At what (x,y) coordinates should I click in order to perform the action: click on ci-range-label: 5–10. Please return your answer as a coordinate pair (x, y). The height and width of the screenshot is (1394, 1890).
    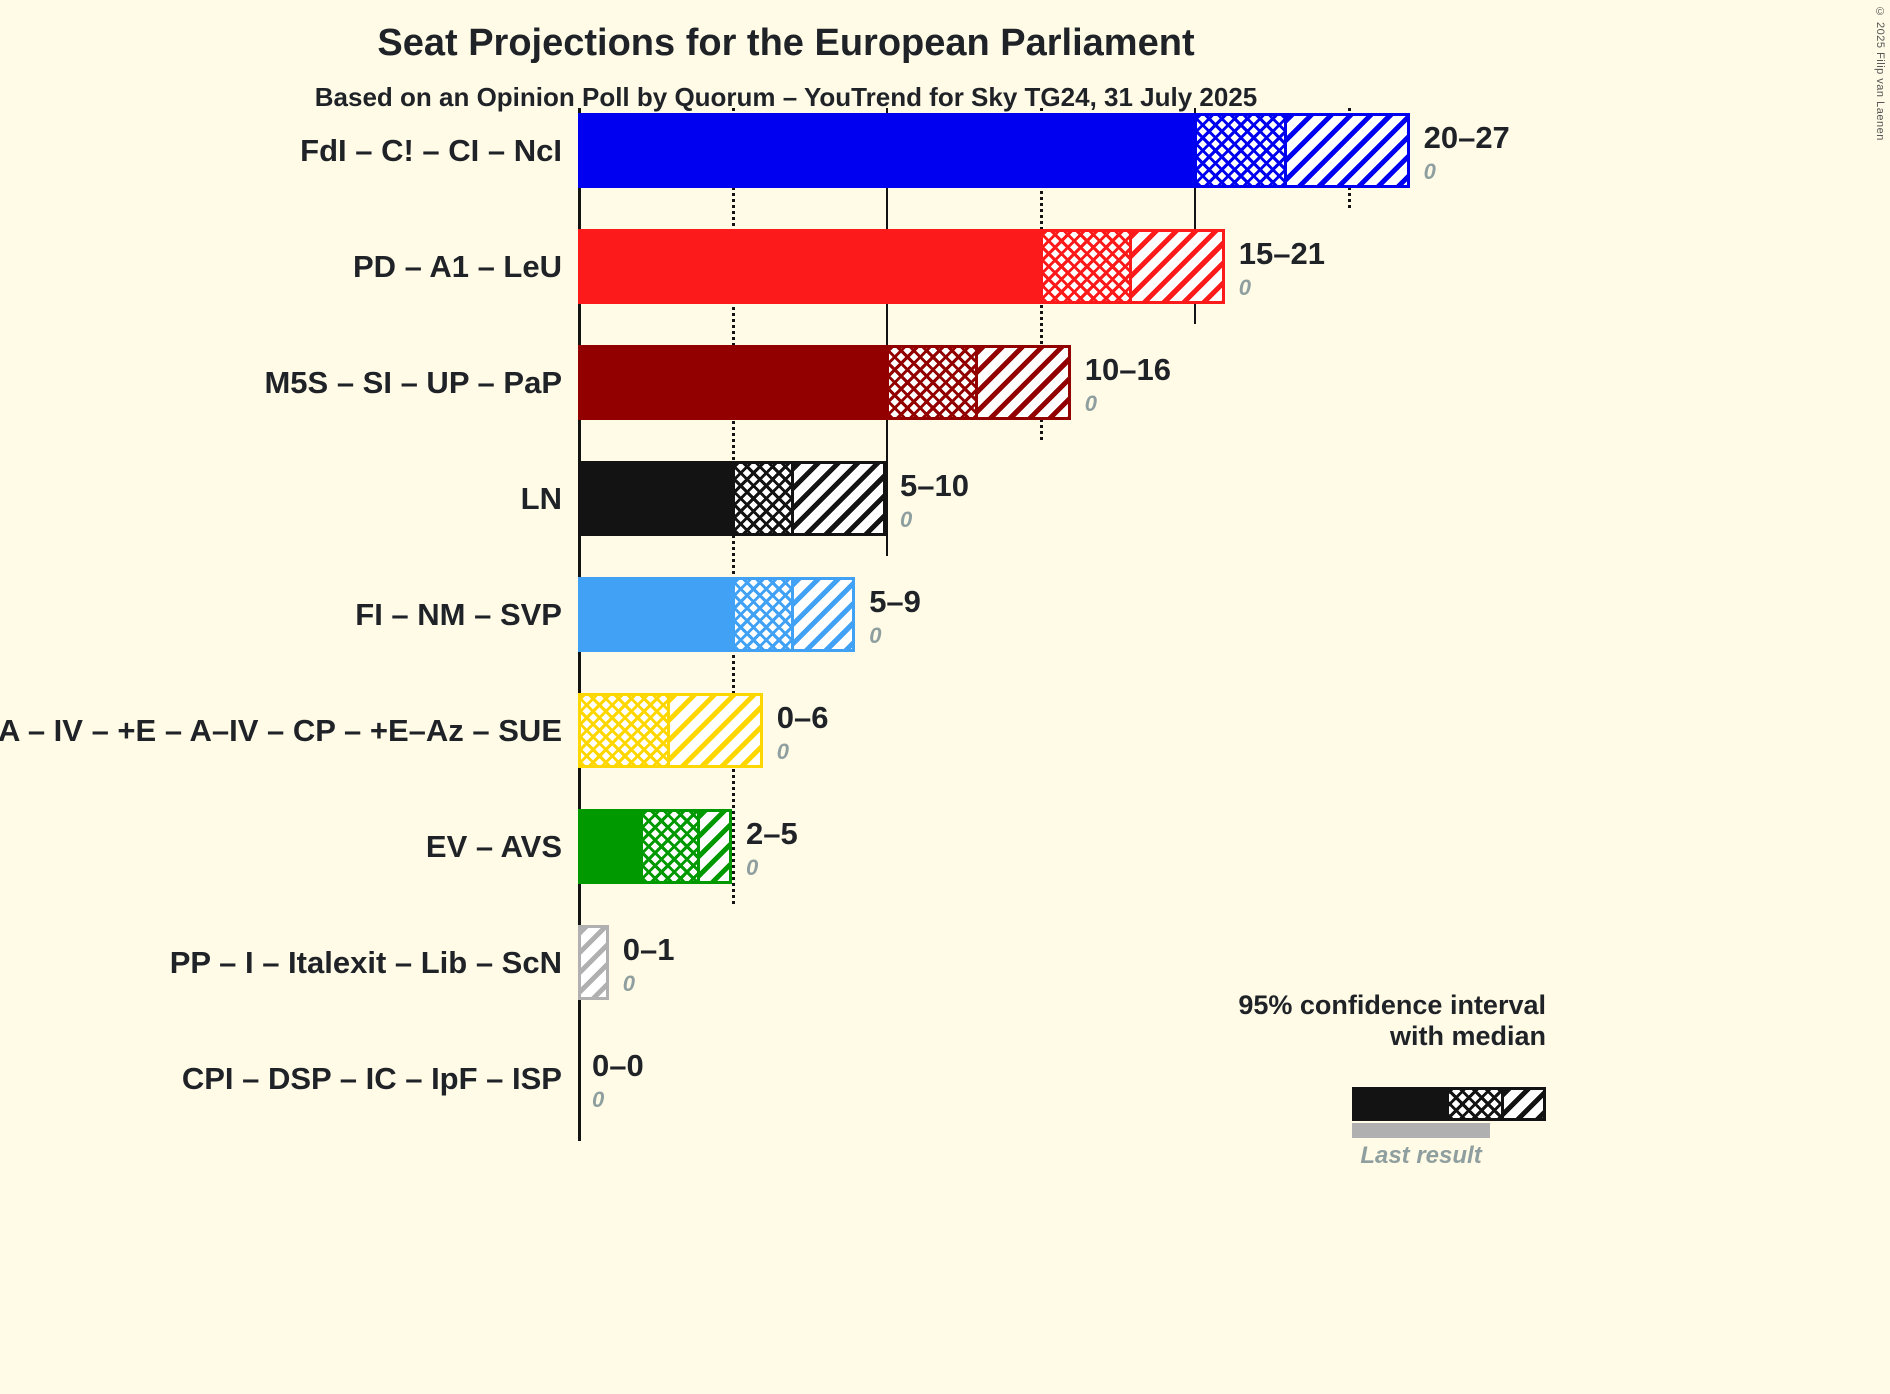
    Looking at the image, I should click on (934, 485).